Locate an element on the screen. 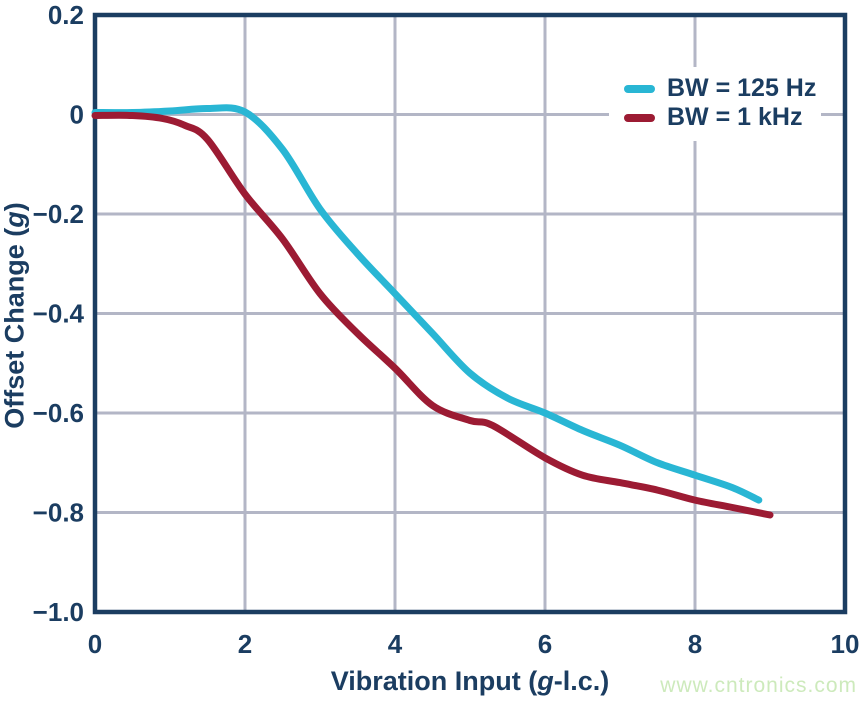 This screenshot has height=705, width=865. y-tick-label: −1.0 is located at coordinates (58, 612).